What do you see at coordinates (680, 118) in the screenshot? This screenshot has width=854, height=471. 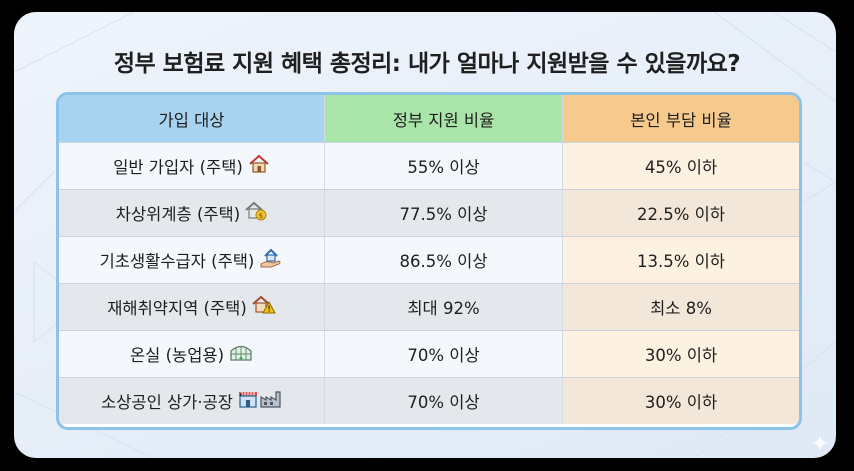 I see `header-self-ratio: 본인 부담 비율` at bounding box center [680, 118].